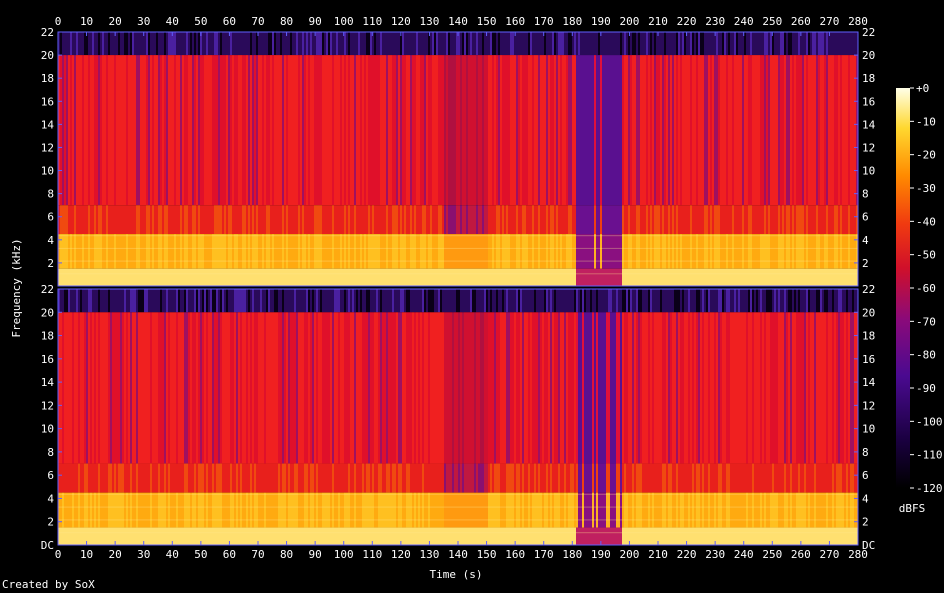 This screenshot has width=944, height=593. What do you see at coordinates (926, 121) in the screenshot?
I see `colorbar-tick-label: -10` at bounding box center [926, 121].